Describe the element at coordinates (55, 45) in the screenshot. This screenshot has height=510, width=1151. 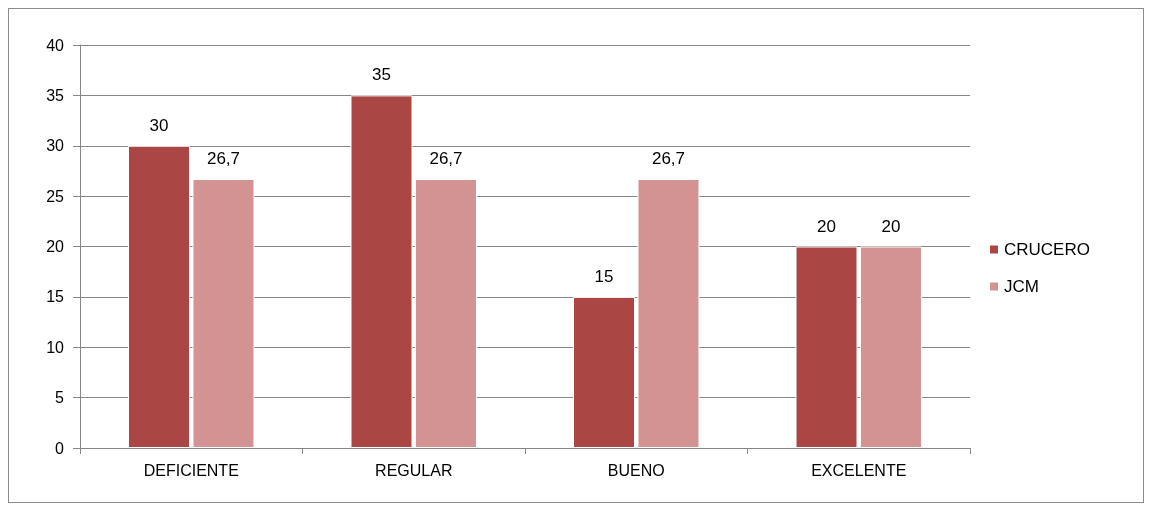
I see `y-tick-label: 40` at that location.